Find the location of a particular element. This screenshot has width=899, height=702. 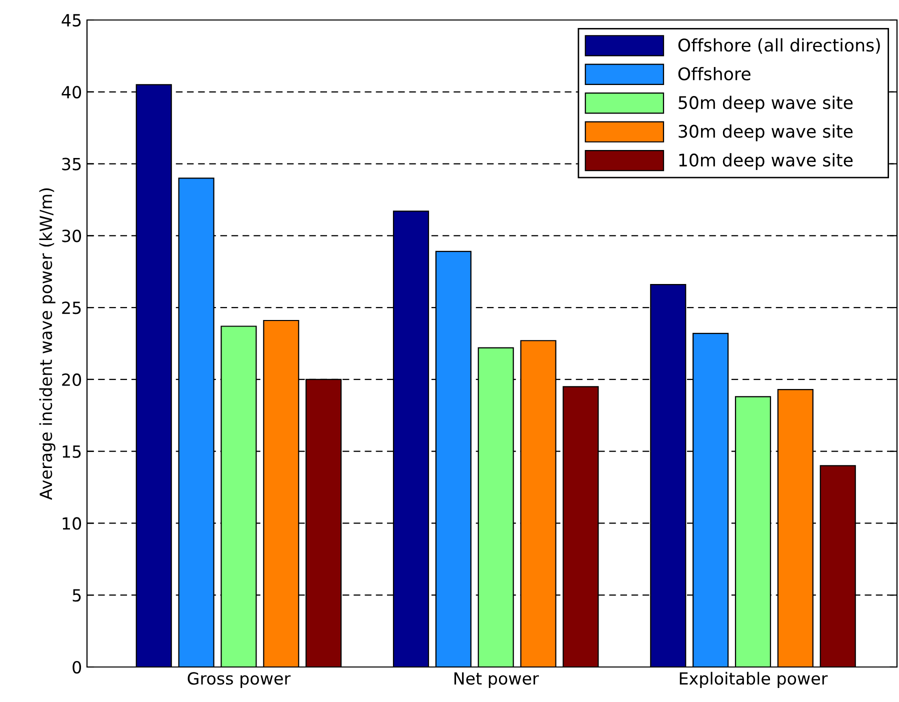

y-tick-label: 30 is located at coordinates (72, 236).